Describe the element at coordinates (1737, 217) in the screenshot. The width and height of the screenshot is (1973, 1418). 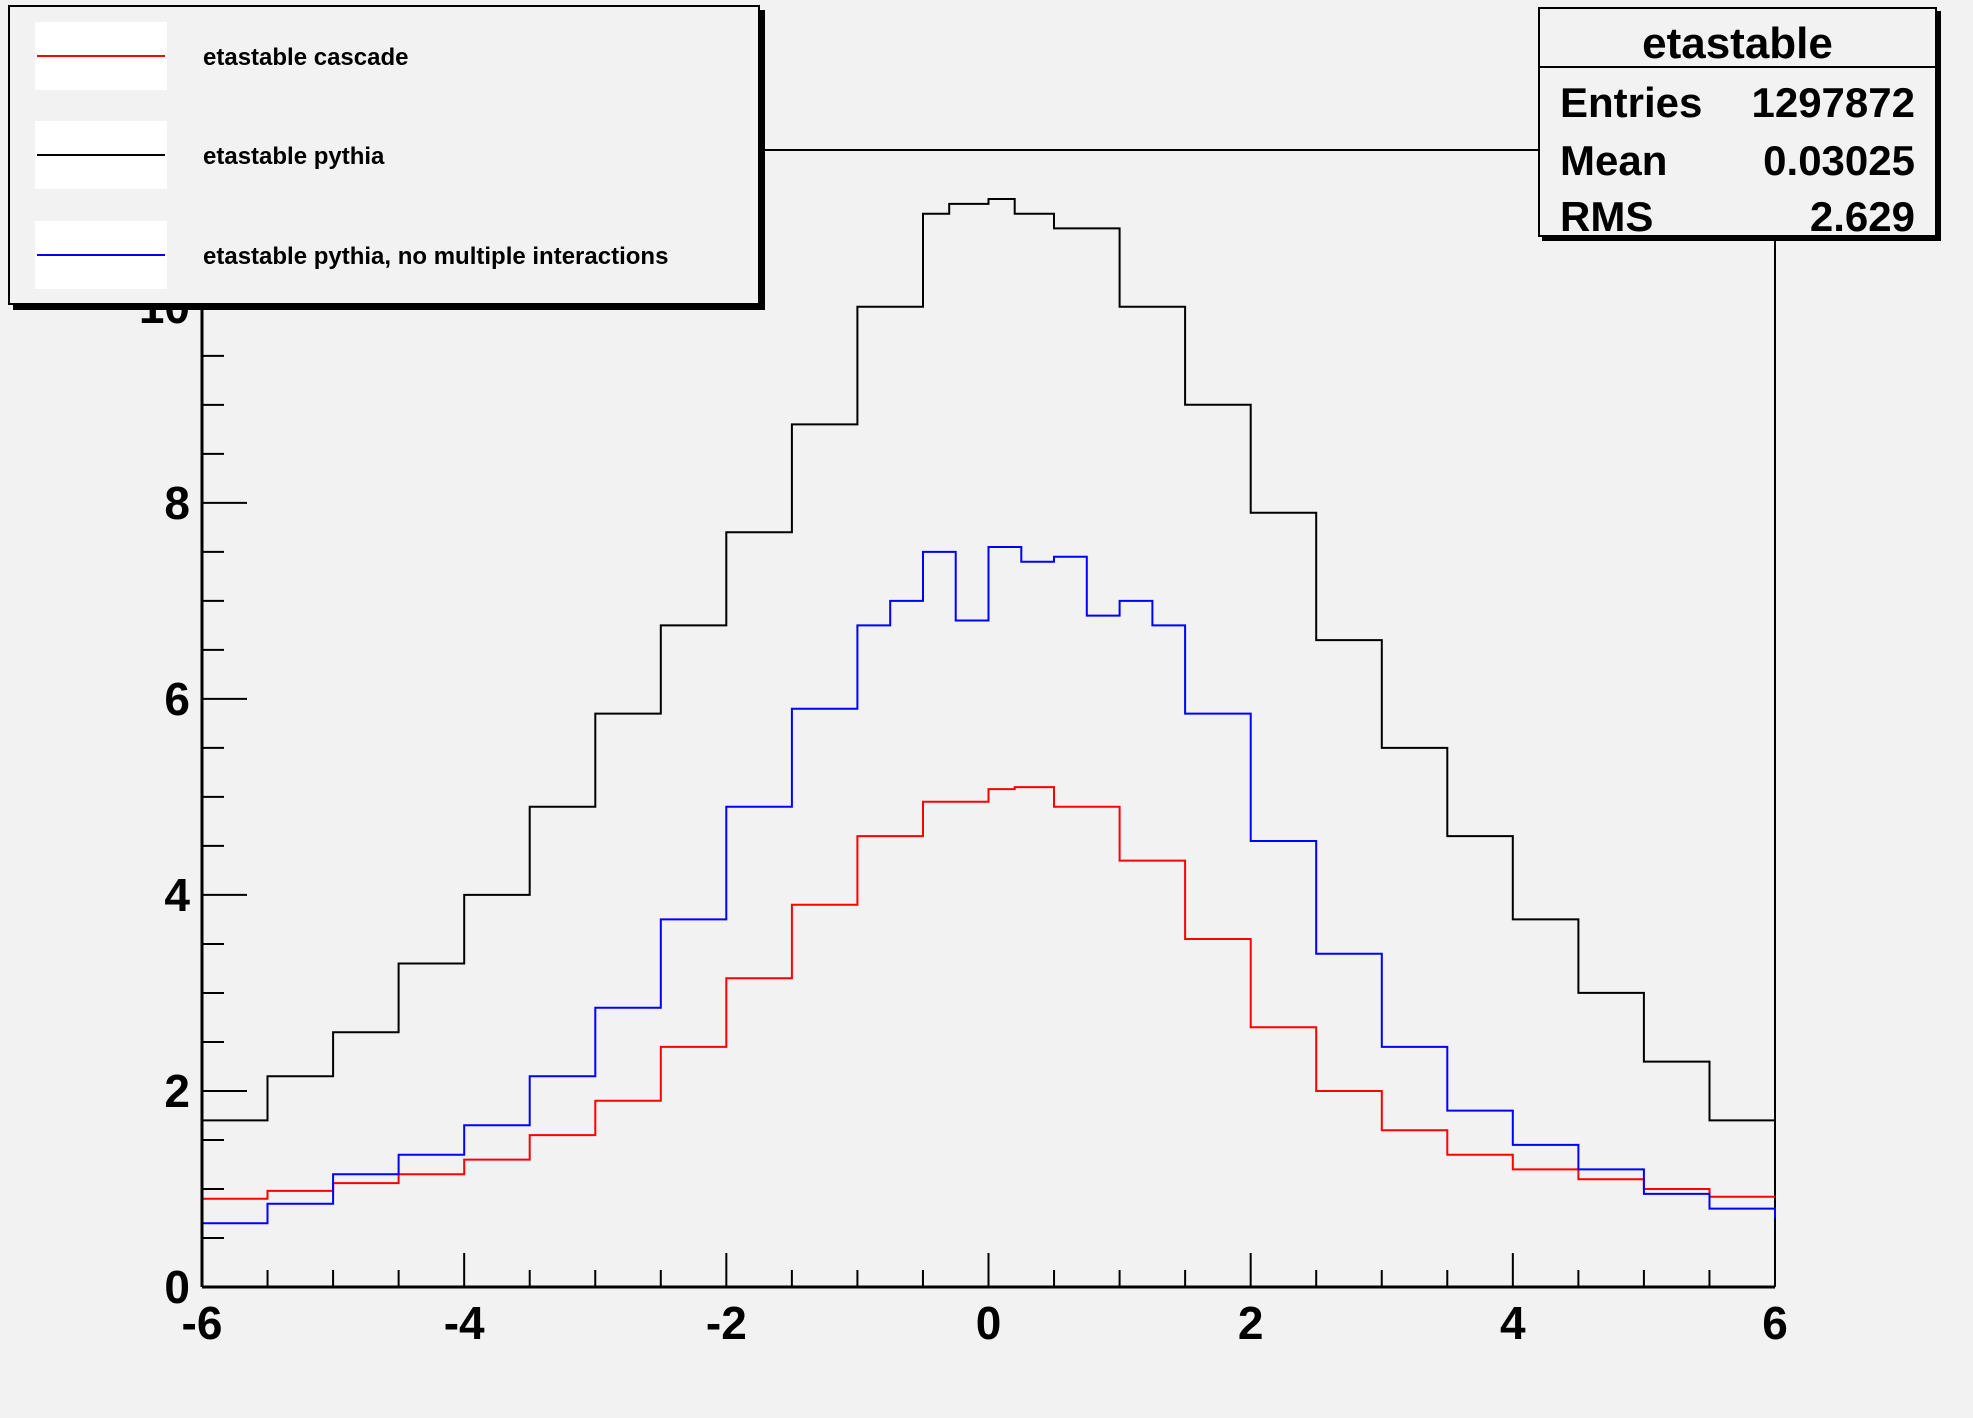
I see `stats-row-rms: RMS 2.629` at that location.